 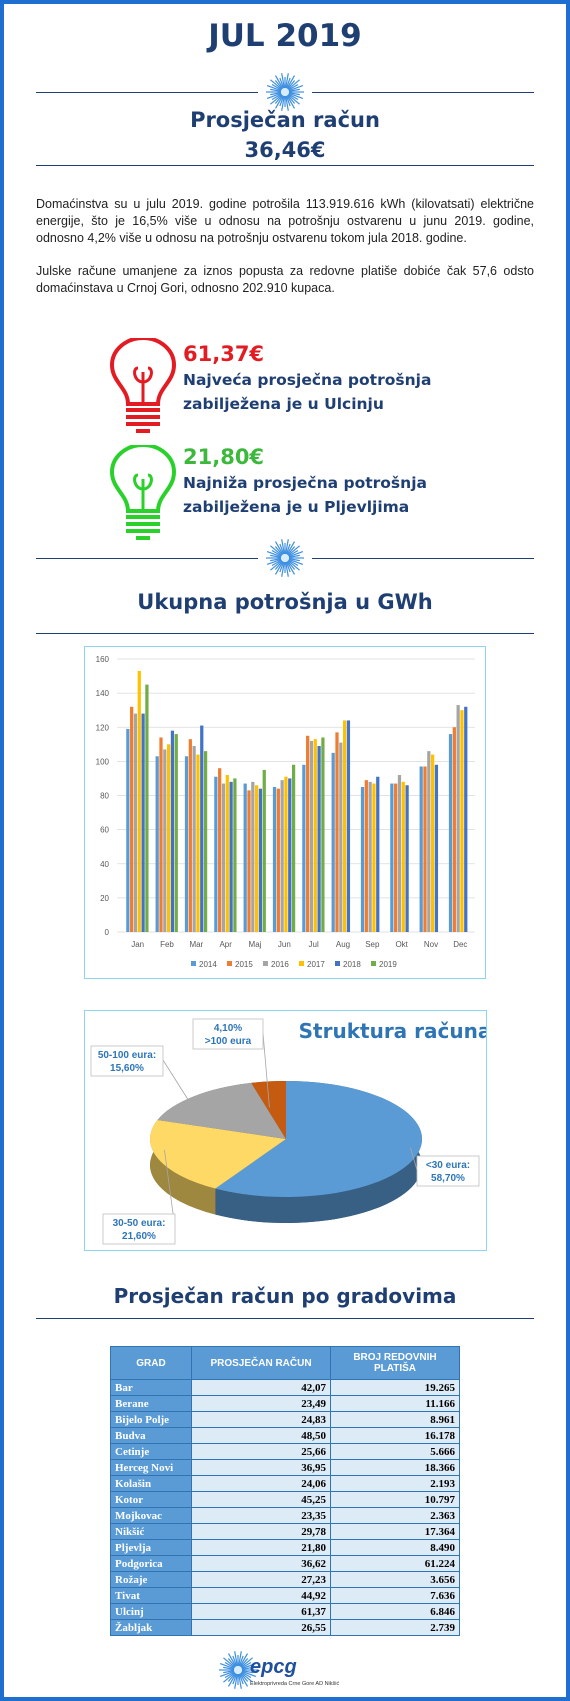 I want to click on city-cell: Rožaje, so click(x=151, y=1579).